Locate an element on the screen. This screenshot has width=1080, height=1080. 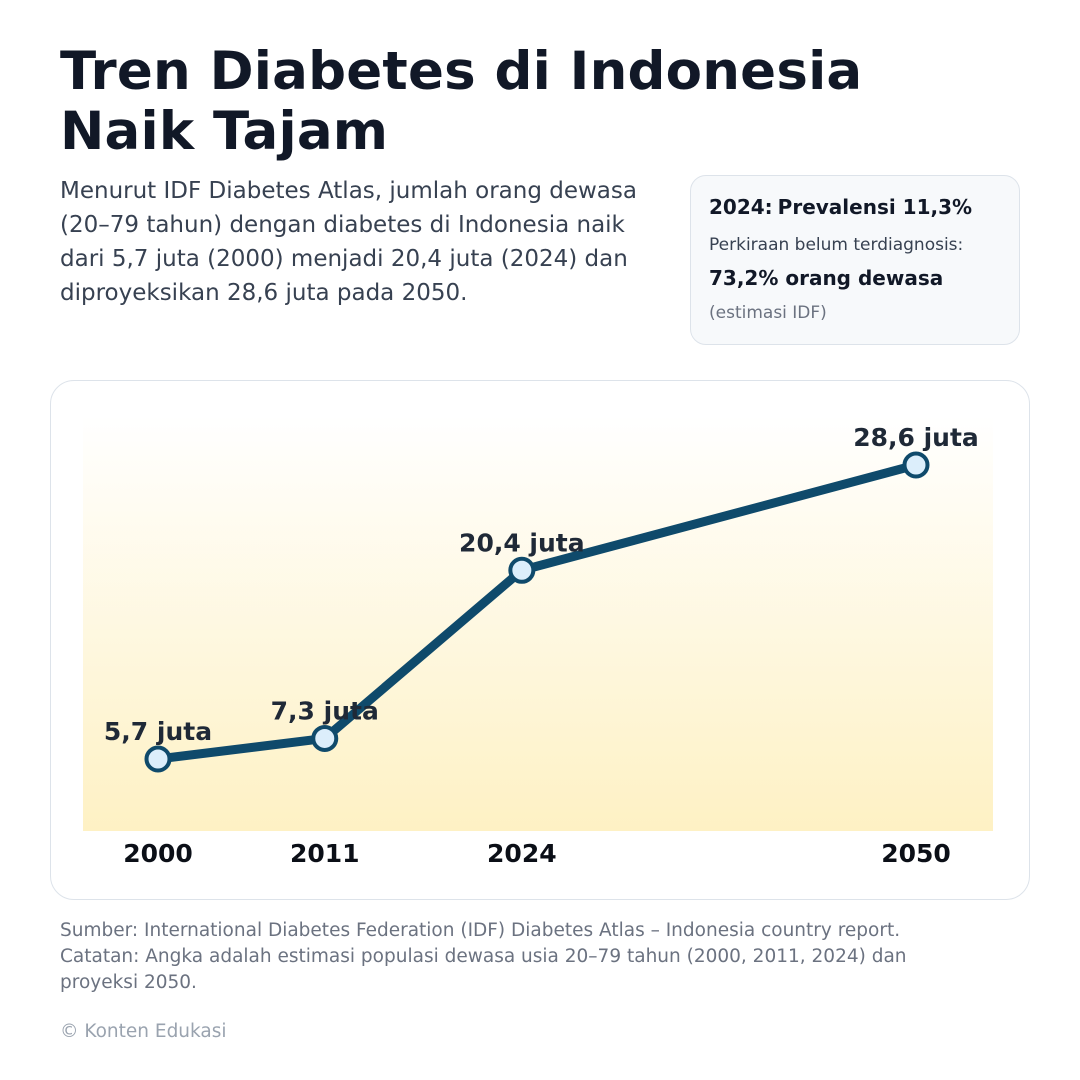
page-title-line-1: Tren Diabetes di Indonesia is located at coordinates (461, 71).